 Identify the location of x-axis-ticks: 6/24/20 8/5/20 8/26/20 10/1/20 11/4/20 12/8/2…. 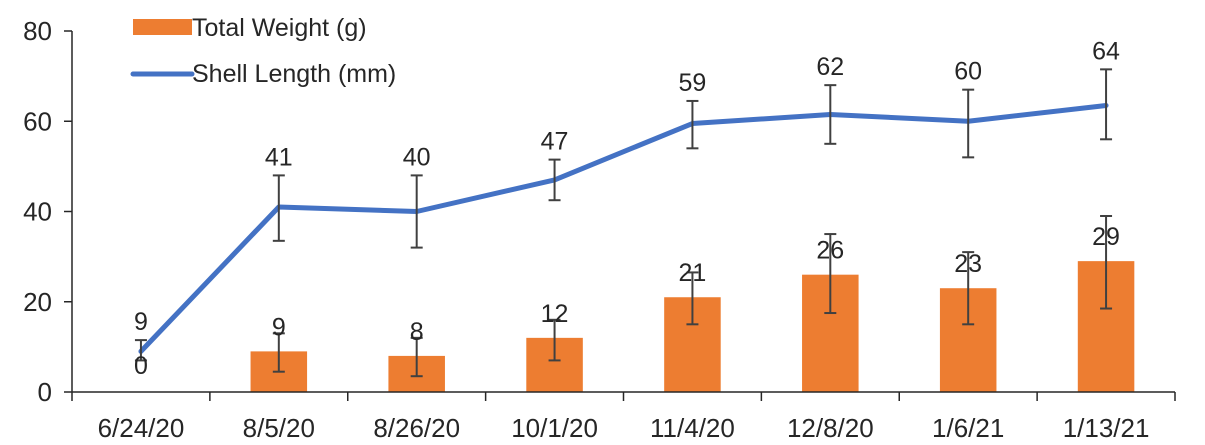
(623, 417).